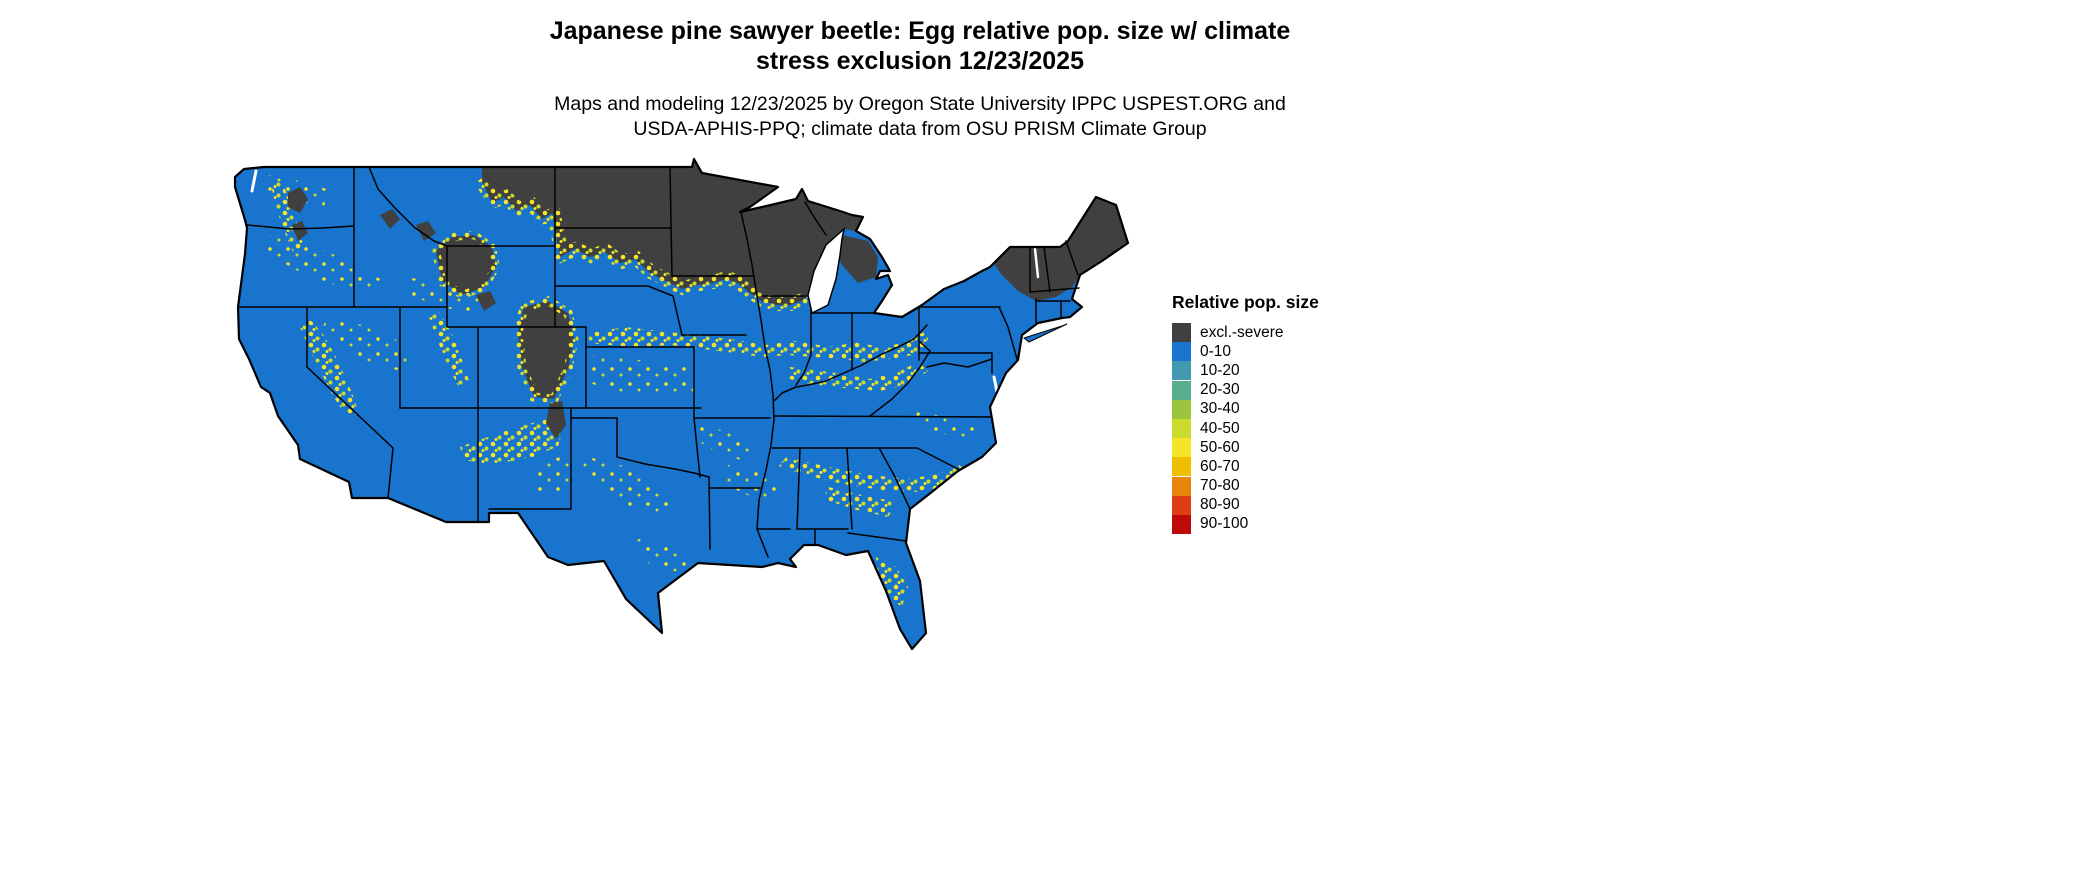 The image size is (2100, 892). Describe the element at coordinates (1220, 390) in the screenshot. I see `legend-label: 20-30` at that location.